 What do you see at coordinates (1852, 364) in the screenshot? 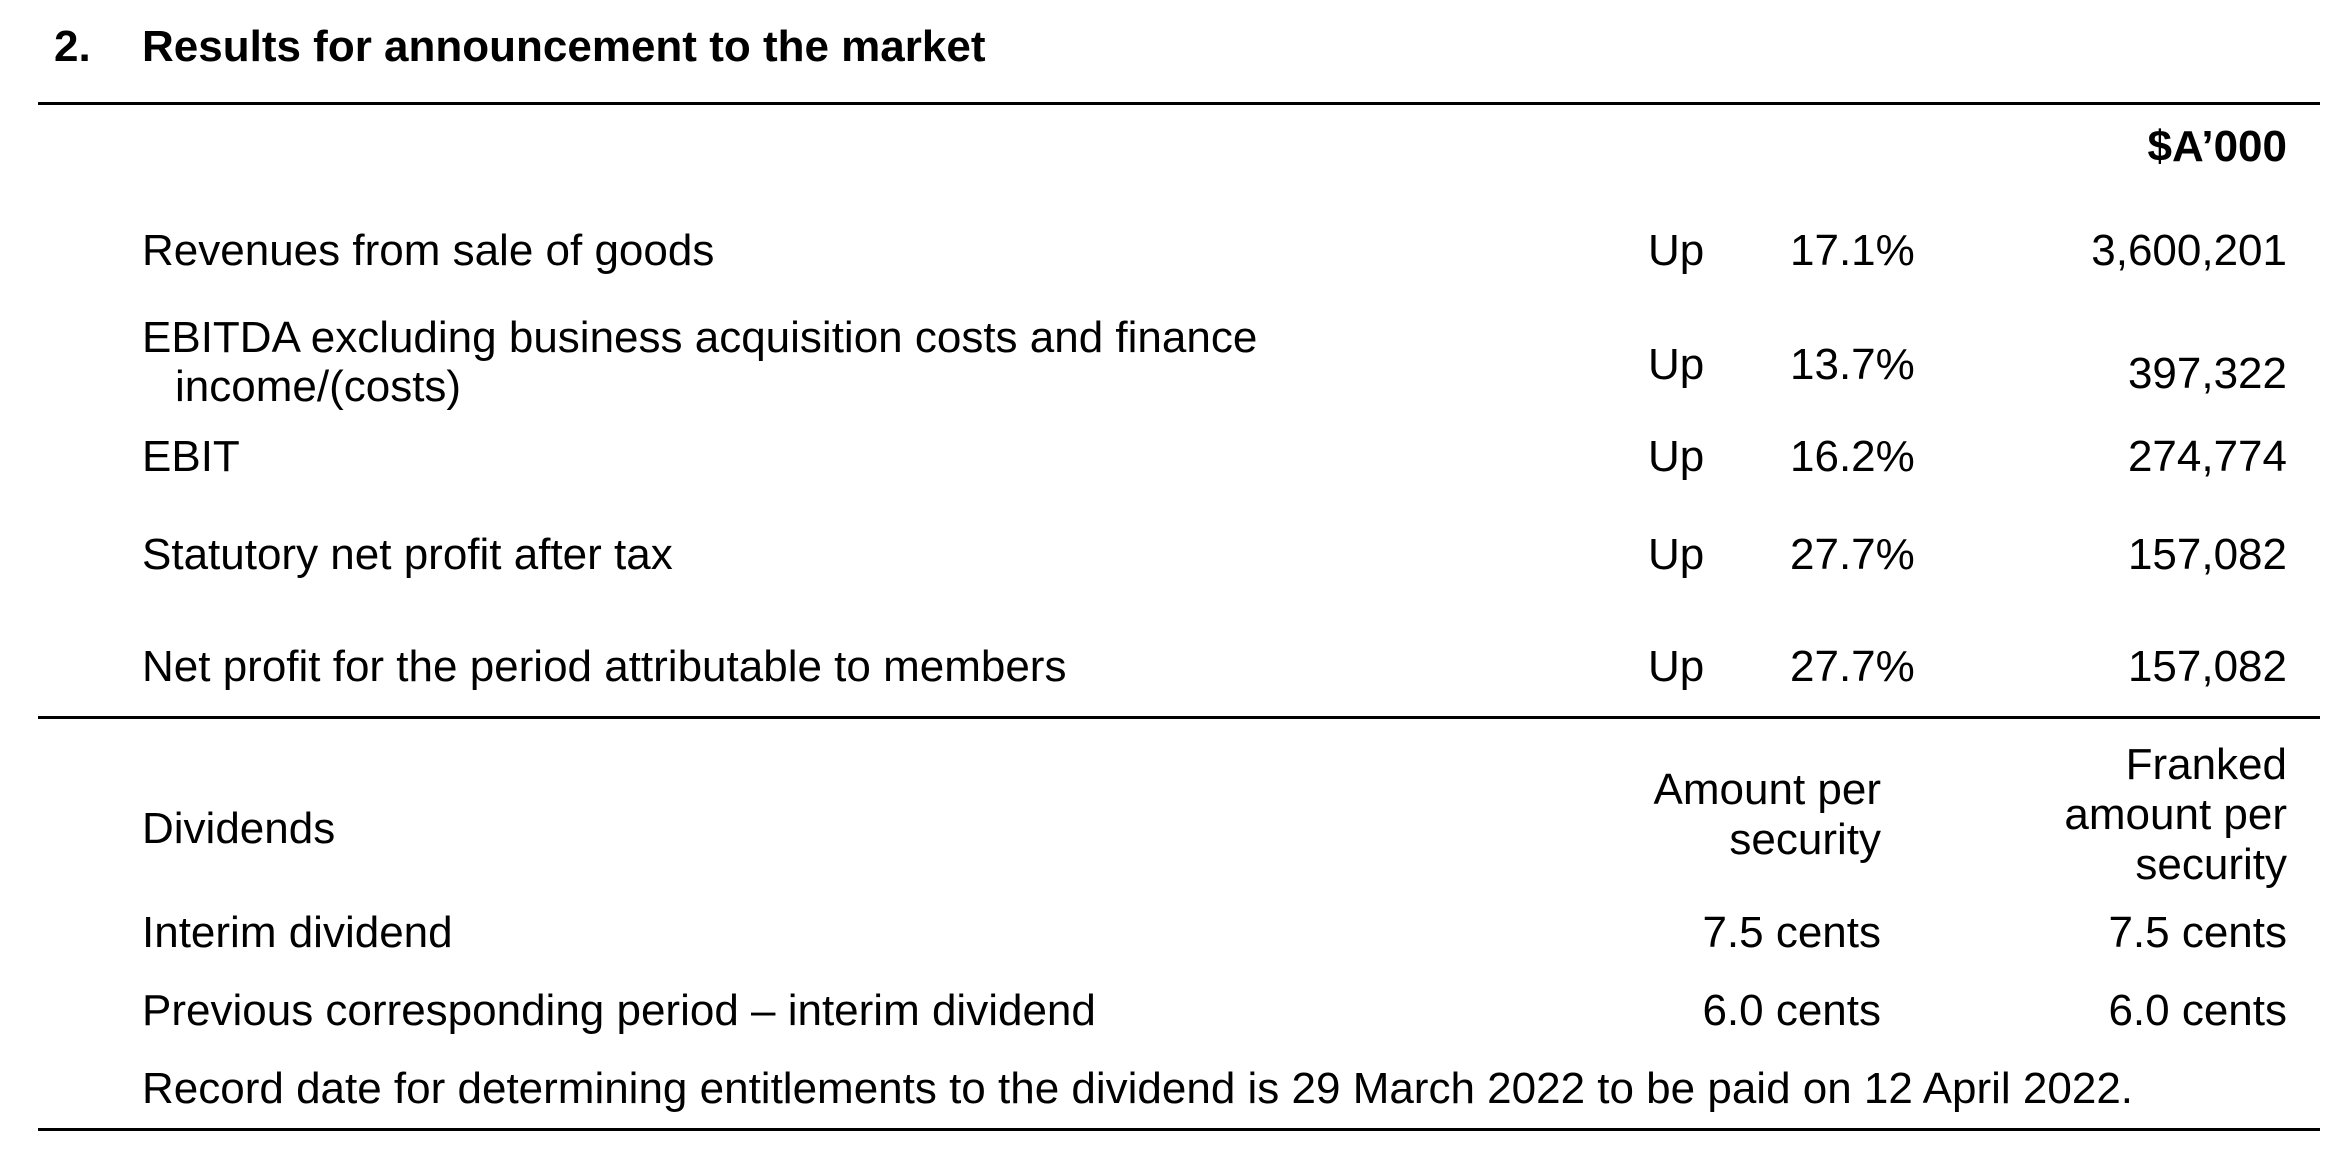
I see `row-change: 13.7%` at bounding box center [1852, 364].